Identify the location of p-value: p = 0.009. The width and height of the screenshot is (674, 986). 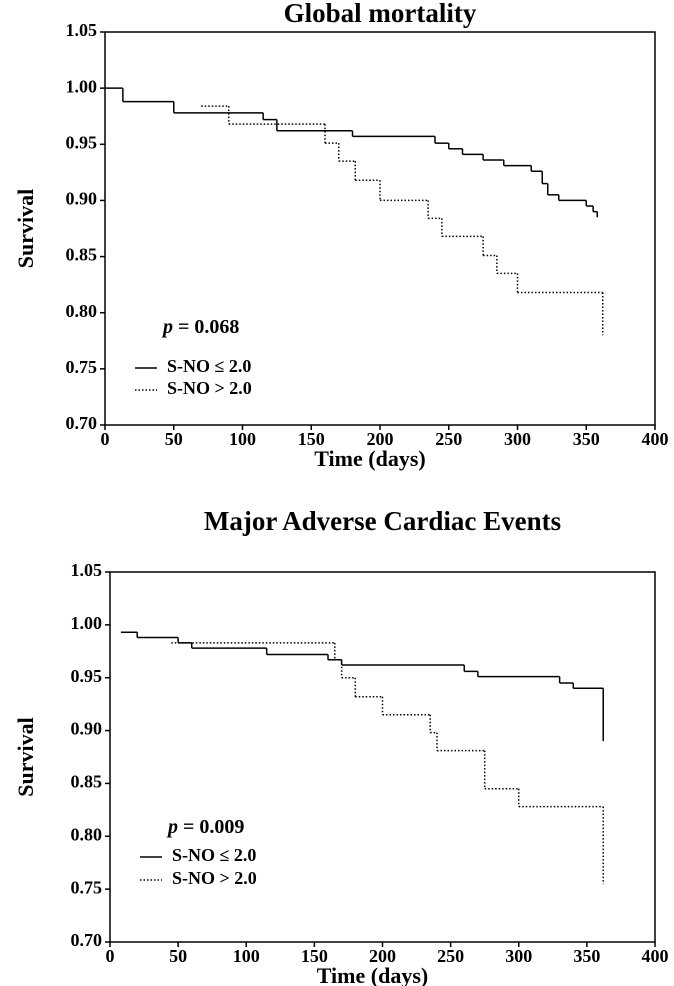
(205, 827).